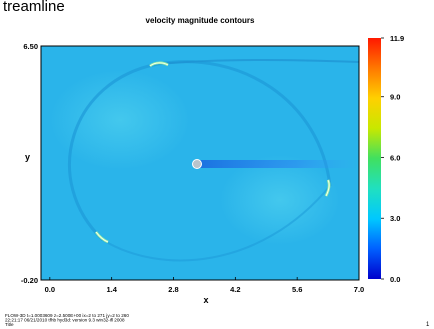  What do you see at coordinates (327, 188) in the screenshot?
I see `vortex-arc-right-core` at bounding box center [327, 188].